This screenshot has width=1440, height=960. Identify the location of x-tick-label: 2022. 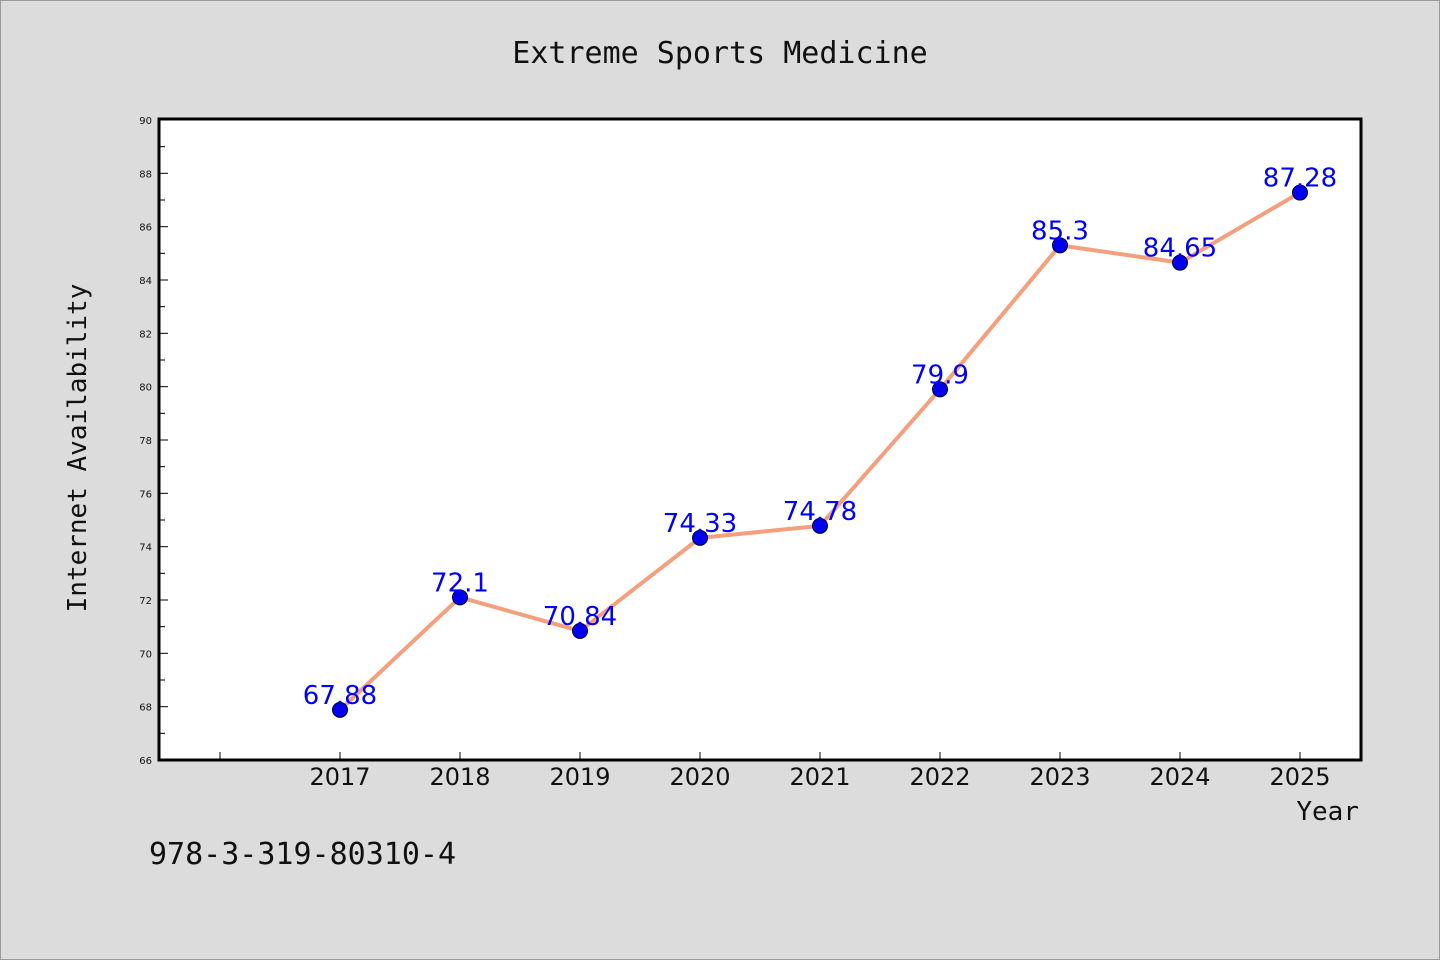
(939, 777).